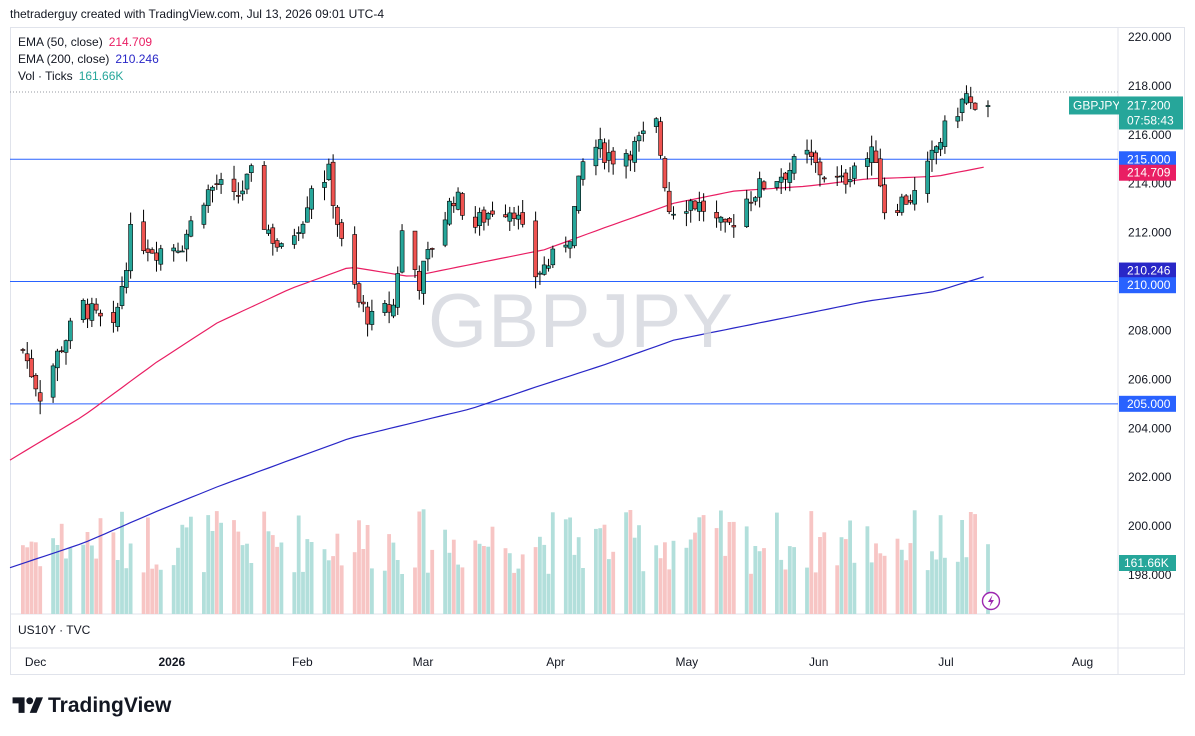 Image resolution: width=1195 pixels, height=736 pixels. I want to click on last-price-tag, so click(1151, 113).